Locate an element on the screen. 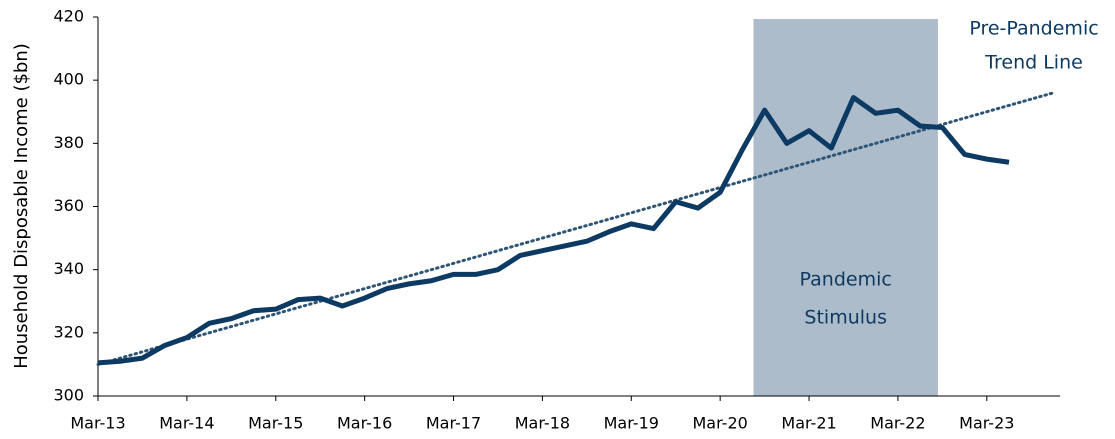  x-tick-label: Mar-13 is located at coordinates (97, 423).